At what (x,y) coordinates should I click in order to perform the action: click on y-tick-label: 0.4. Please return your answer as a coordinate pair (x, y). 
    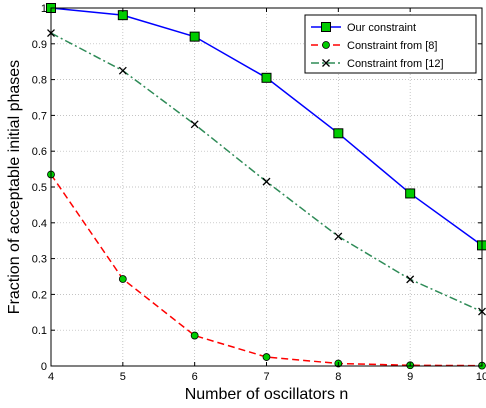
    Looking at the image, I should click on (39, 224).